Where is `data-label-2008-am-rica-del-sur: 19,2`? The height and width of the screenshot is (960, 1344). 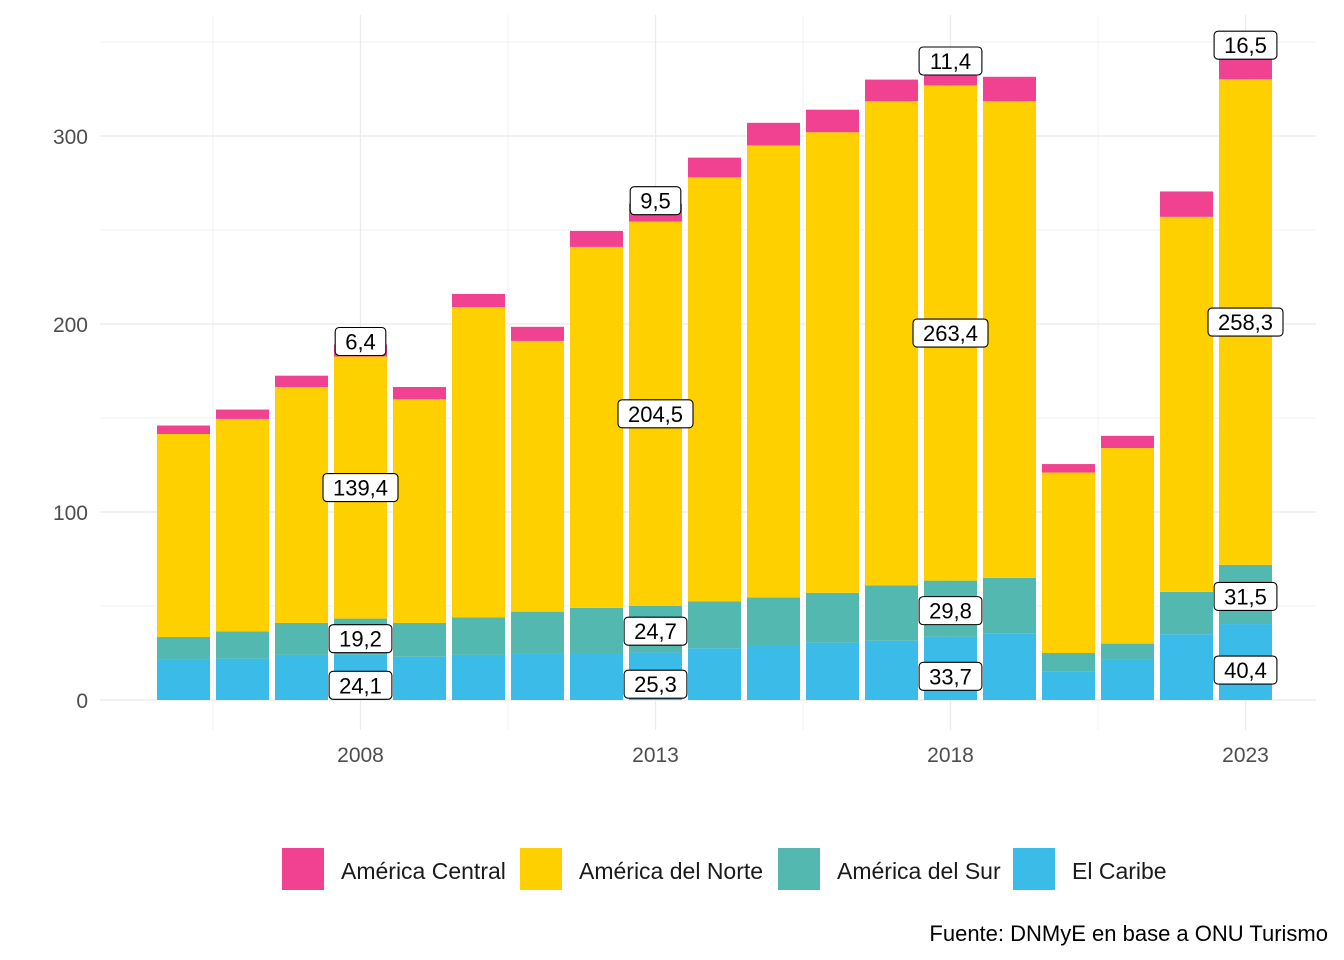
data-label-2008-am-rica-del-sur: 19,2 is located at coordinates (360, 639).